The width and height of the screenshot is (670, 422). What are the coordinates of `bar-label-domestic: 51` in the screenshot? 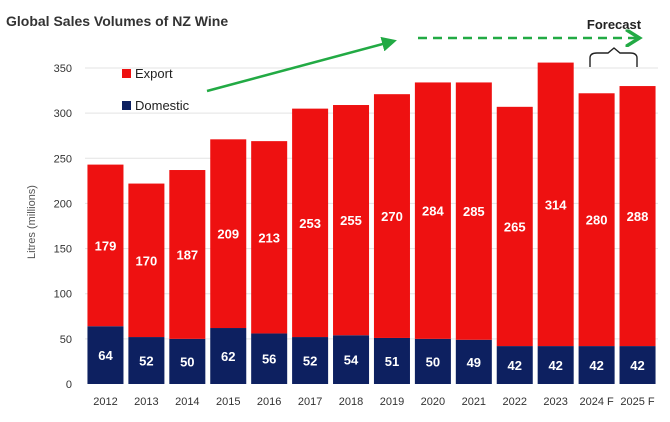 It's located at (392, 361).